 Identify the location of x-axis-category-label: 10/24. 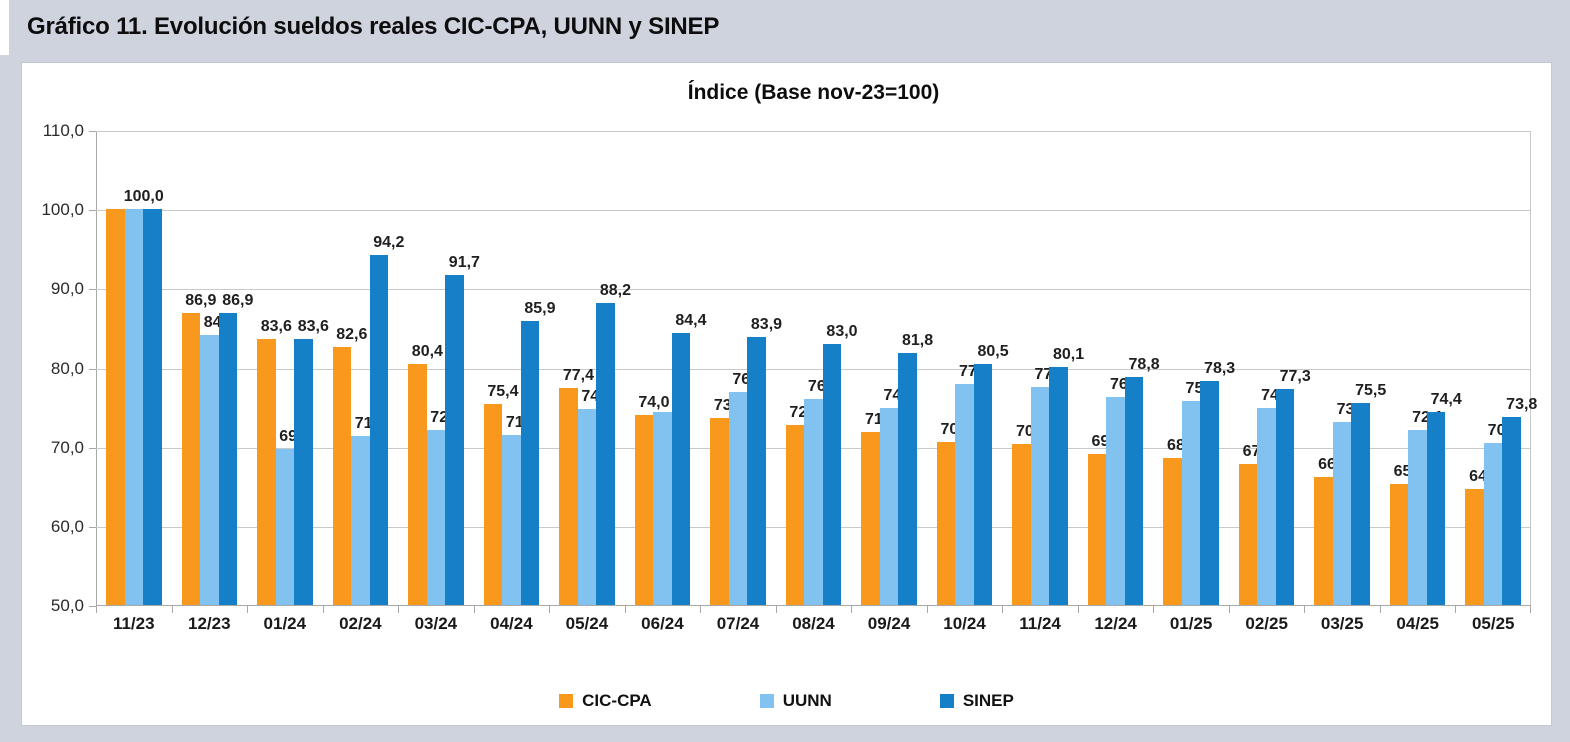
(964, 623).